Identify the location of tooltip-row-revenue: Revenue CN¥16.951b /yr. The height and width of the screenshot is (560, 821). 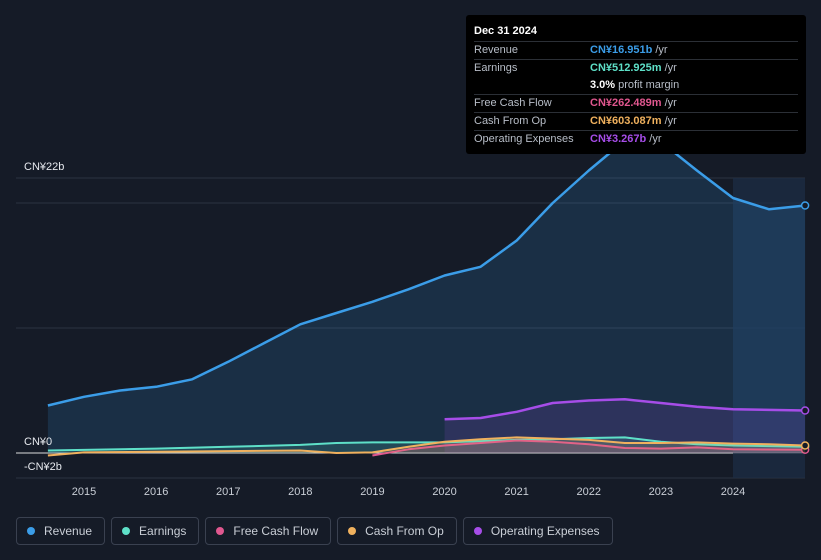
(636, 51).